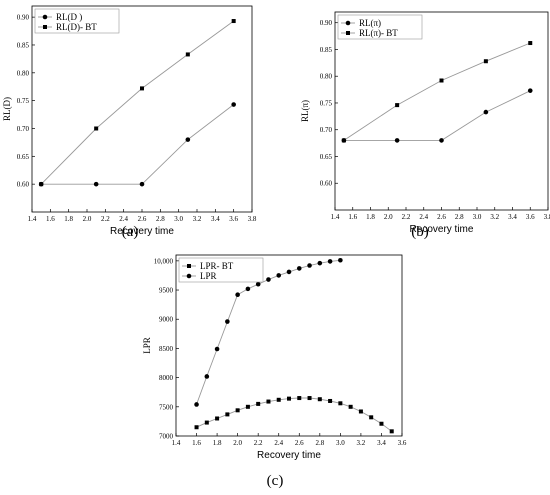 The height and width of the screenshot is (495, 550). Describe the element at coordinates (164, 261) in the screenshot. I see `y-tick-label: 10,000` at that location.